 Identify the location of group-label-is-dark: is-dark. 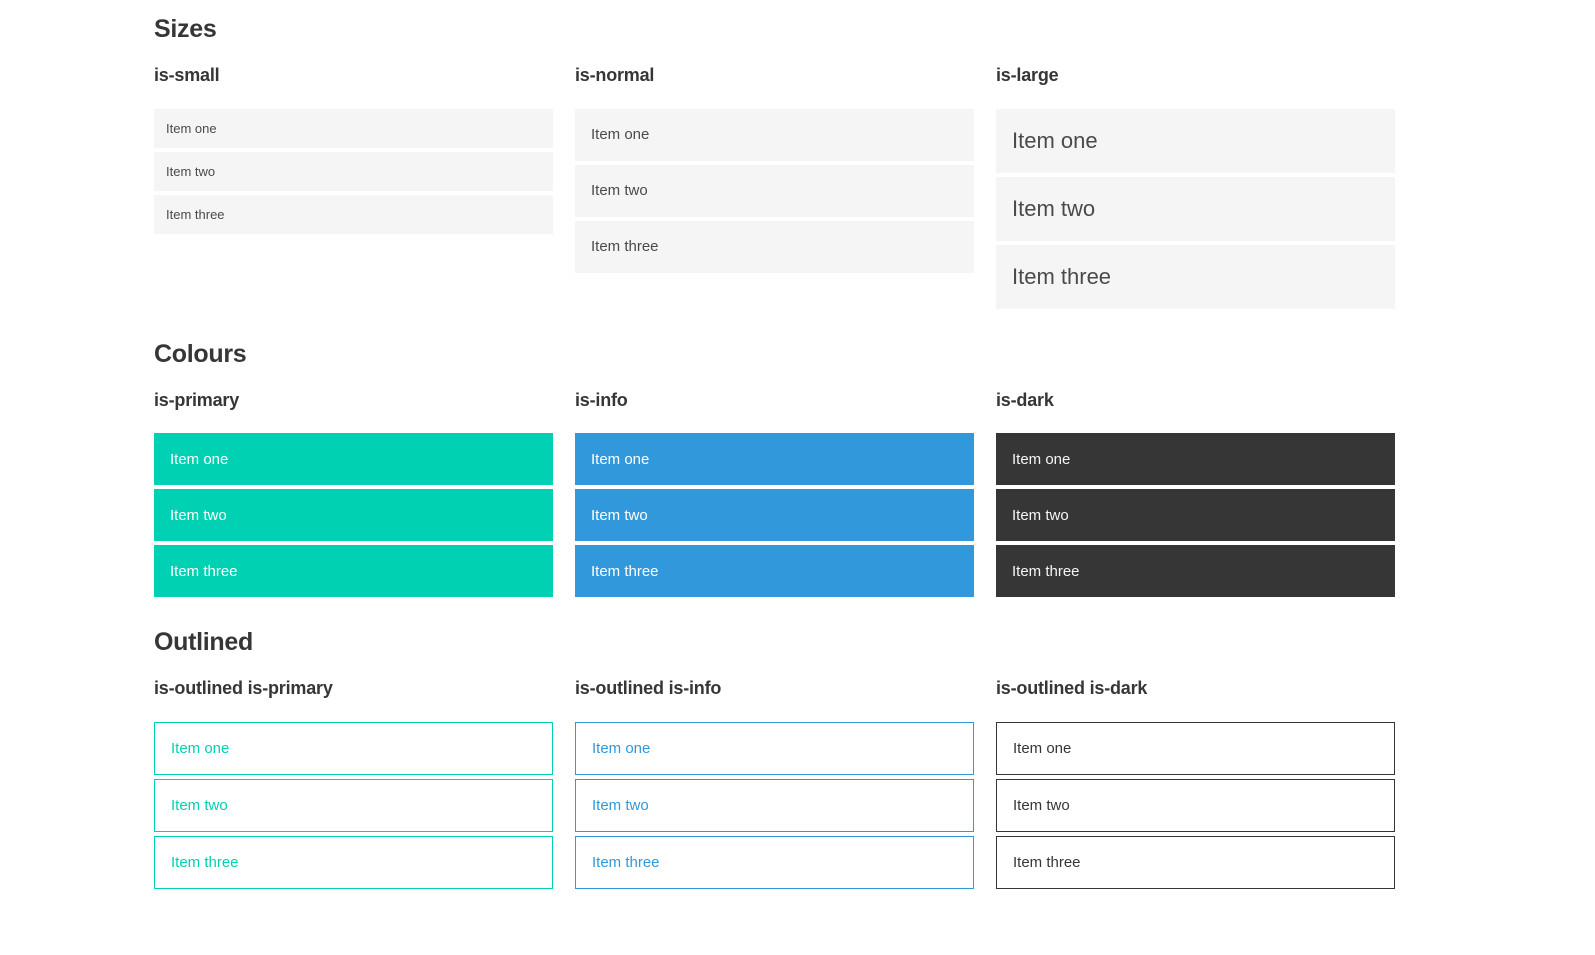
(1025, 399).